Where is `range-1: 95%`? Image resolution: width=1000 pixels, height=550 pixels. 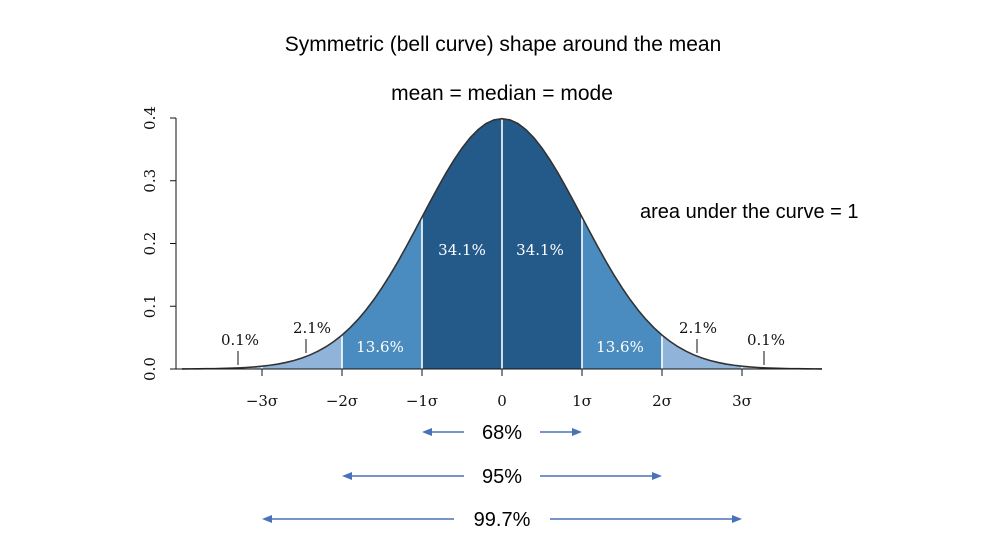
range-1: 95% is located at coordinates (502, 477).